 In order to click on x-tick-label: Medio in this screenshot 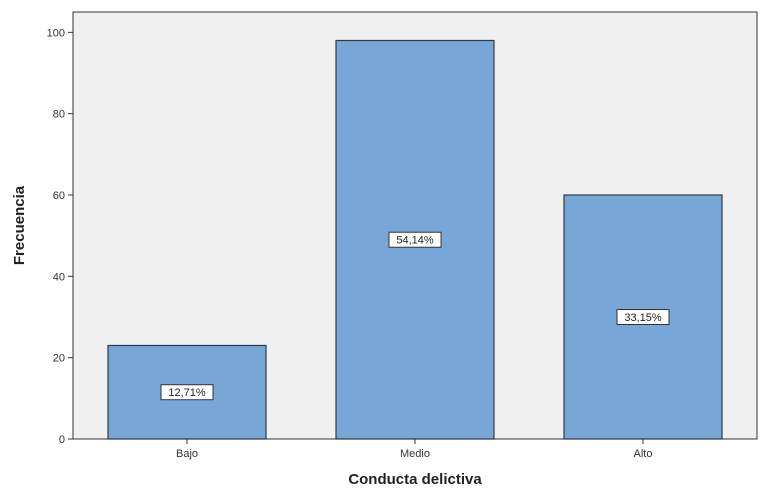, I will do `click(415, 454)`.